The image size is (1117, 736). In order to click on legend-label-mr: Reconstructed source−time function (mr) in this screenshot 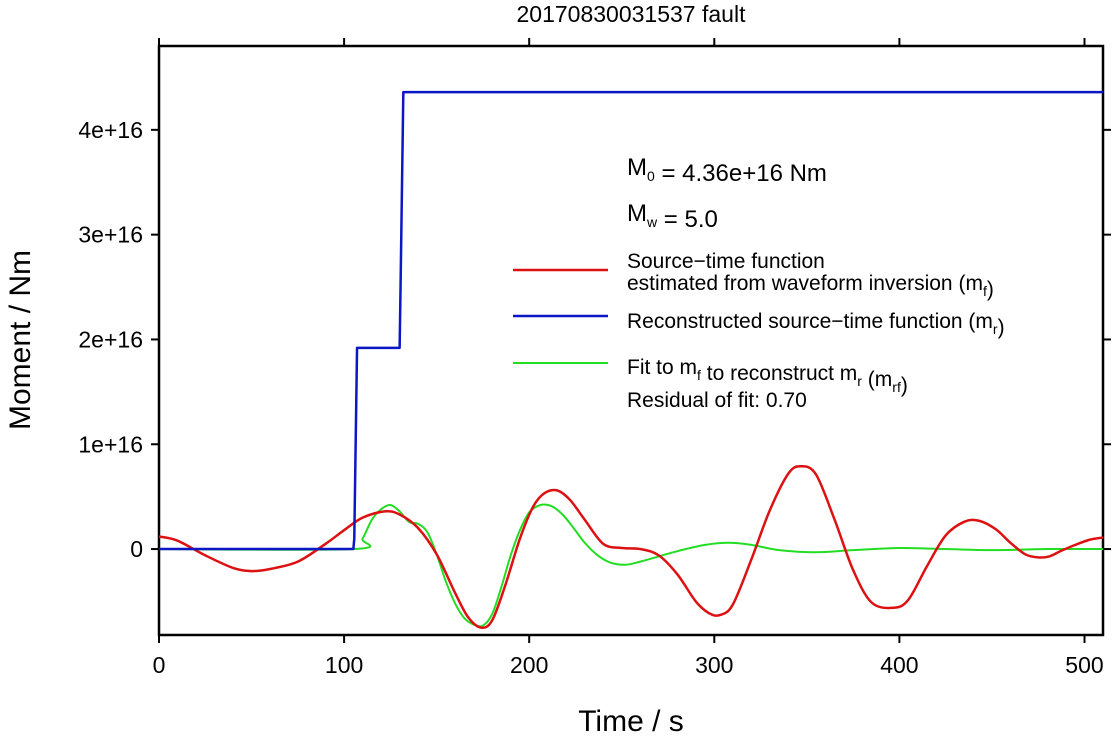, I will do `click(816, 324)`.